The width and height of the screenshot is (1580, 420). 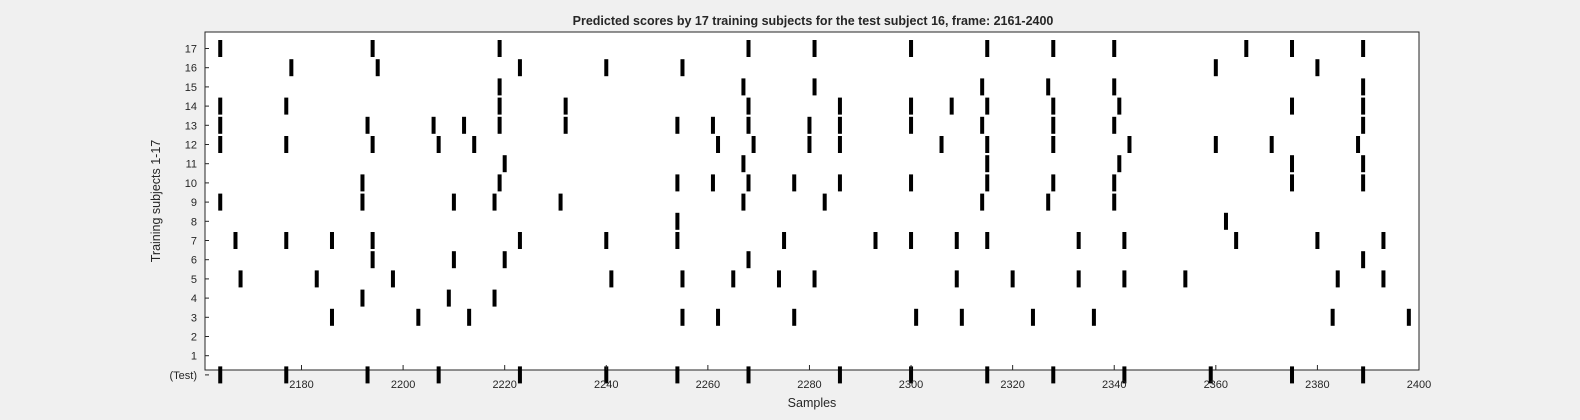 What do you see at coordinates (1419, 385) in the screenshot?
I see `x-tick-label: 2400` at bounding box center [1419, 385].